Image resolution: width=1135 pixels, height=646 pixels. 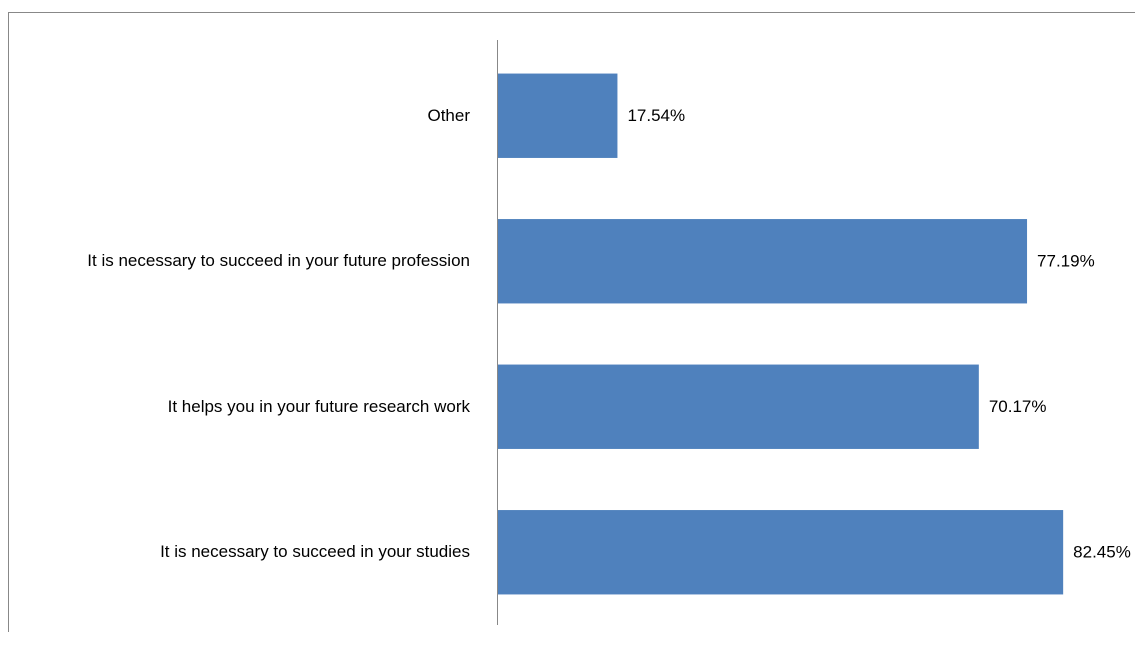 I want to click on category-label-box: Other, so click(x=240, y=116).